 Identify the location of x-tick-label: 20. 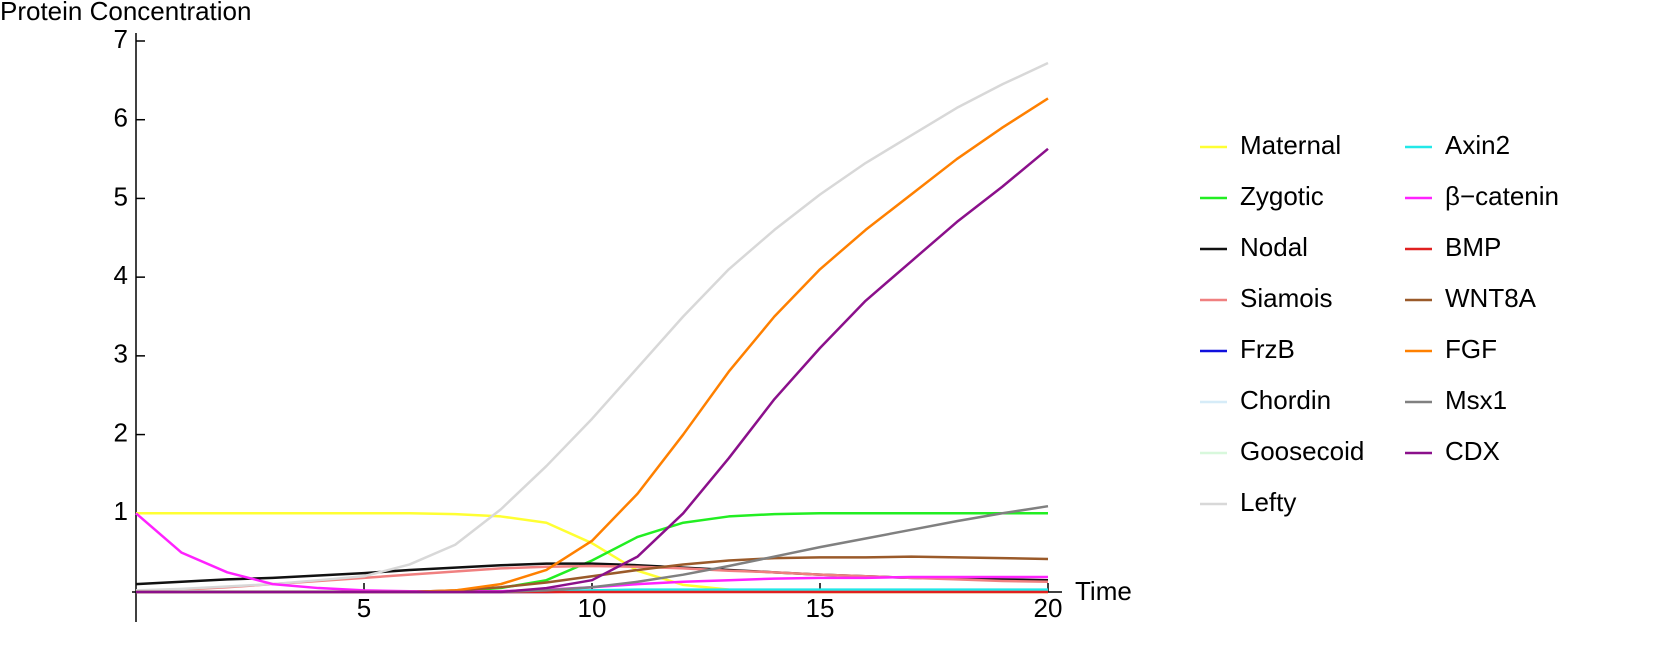
(1048, 608).